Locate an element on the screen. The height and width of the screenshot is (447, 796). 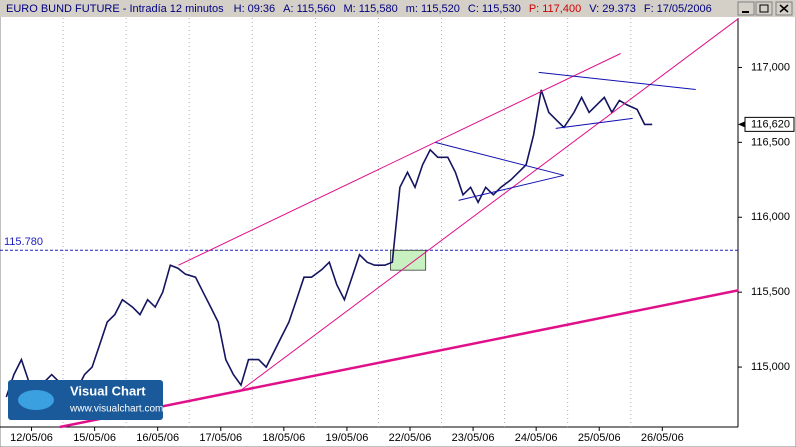
x-tick-label: 24/05/06 is located at coordinates (536, 438).